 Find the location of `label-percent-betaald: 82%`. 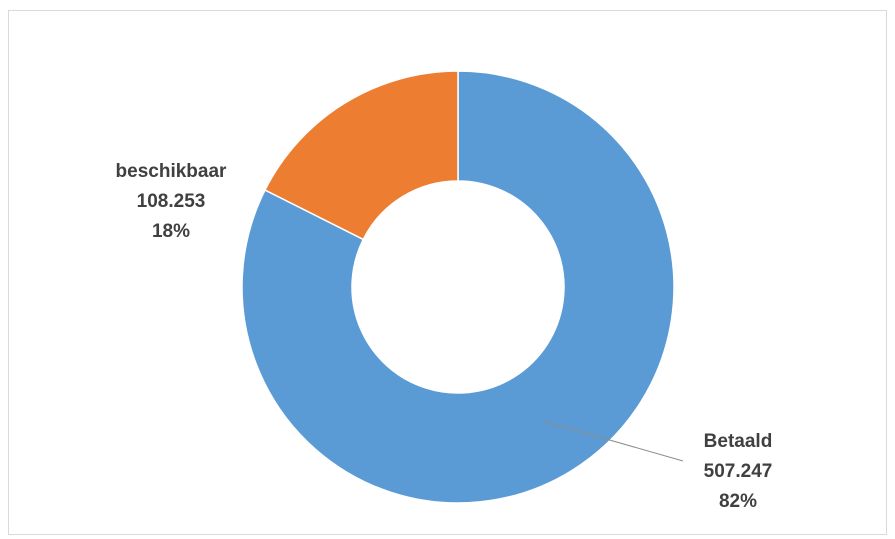

label-percent-betaald: 82% is located at coordinates (738, 501).